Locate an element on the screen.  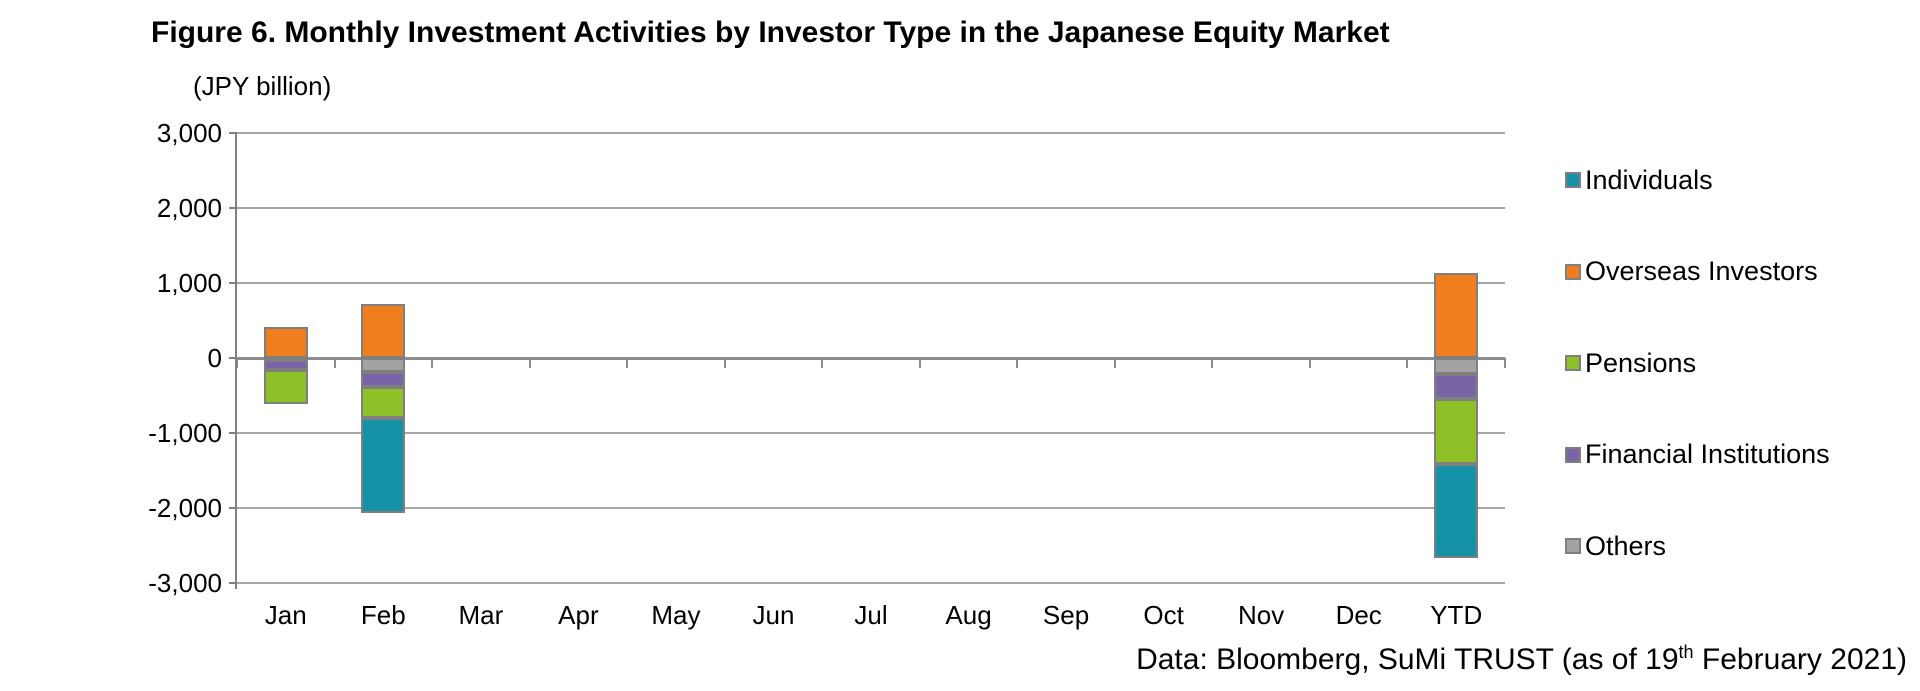
legend-item-overseas-investors: Overseas Investors is located at coordinates (1691, 271).